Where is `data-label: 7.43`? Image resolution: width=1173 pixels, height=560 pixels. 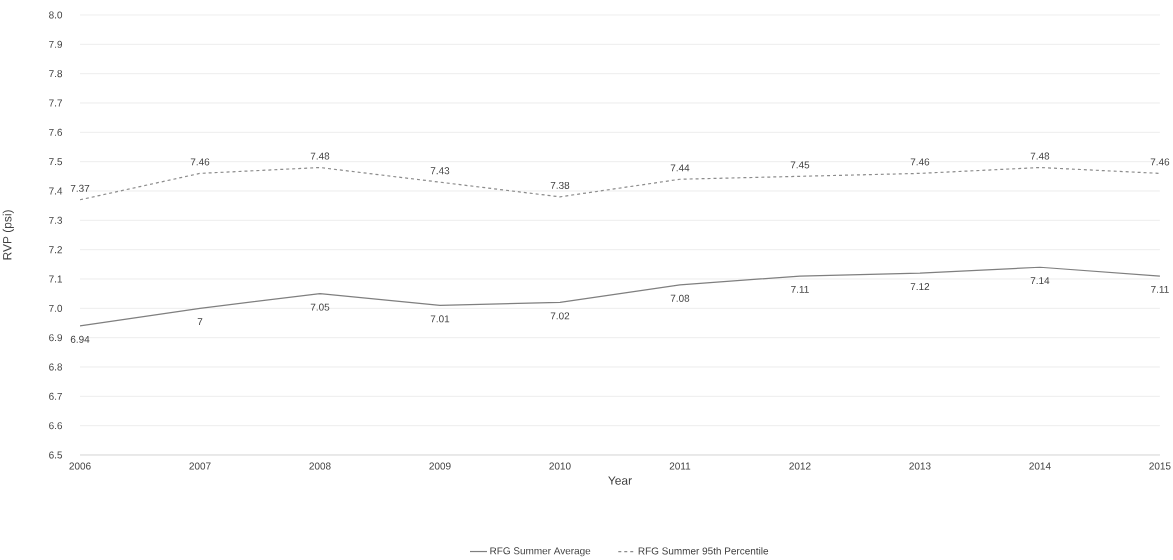
data-label: 7.43 is located at coordinates (440, 171).